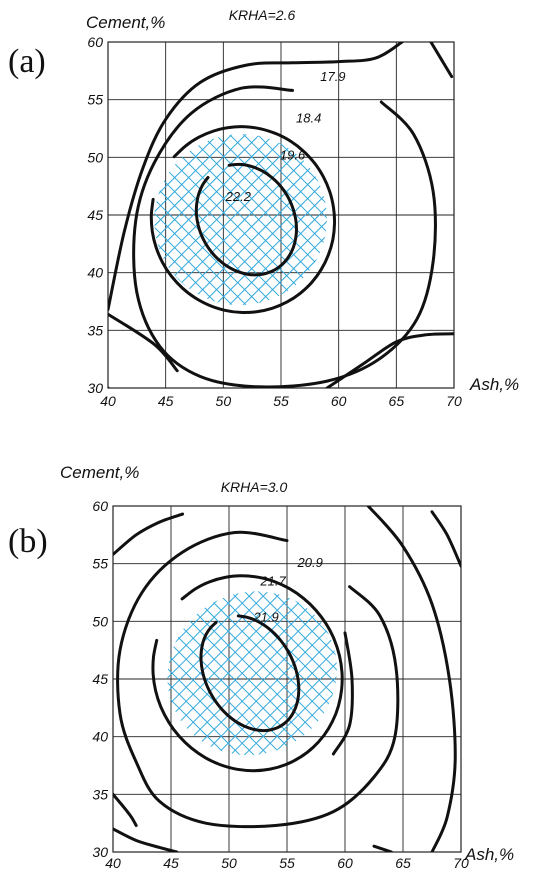 The width and height of the screenshot is (550, 882). Describe the element at coordinates (403, 863) in the screenshot. I see `x-tick-label: 65` at that location.